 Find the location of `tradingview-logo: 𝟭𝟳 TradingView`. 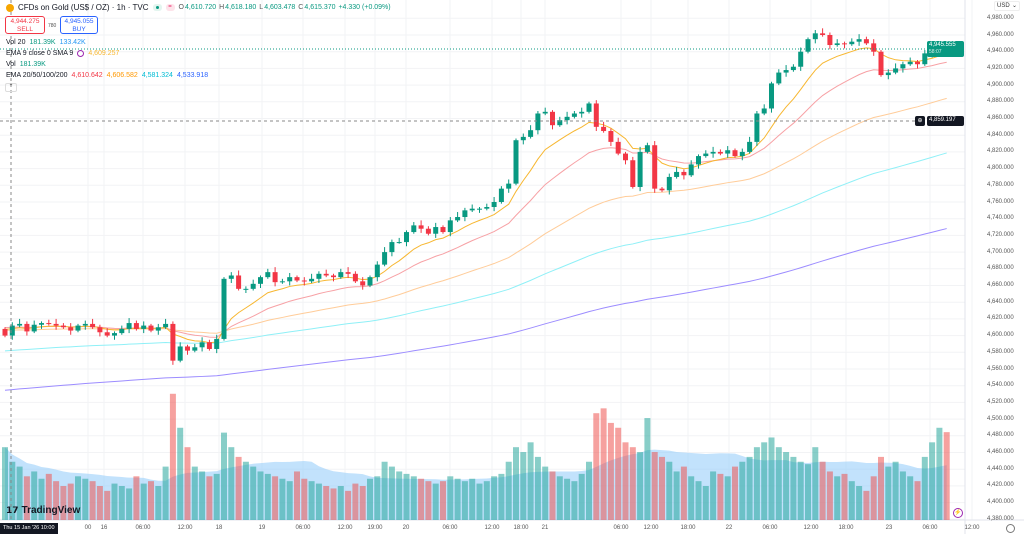

tradingview-logo: 𝟭𝟳 TradingView is located at coordinates (43, 510).